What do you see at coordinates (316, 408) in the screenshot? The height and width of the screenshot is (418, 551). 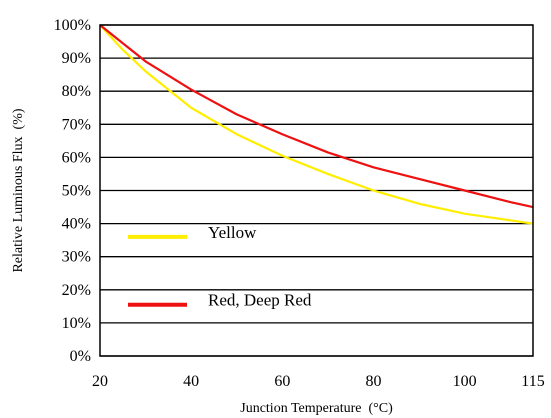 I see `x-axis-label: Junction Temperature (°C)` at bounding box center [316, 408].